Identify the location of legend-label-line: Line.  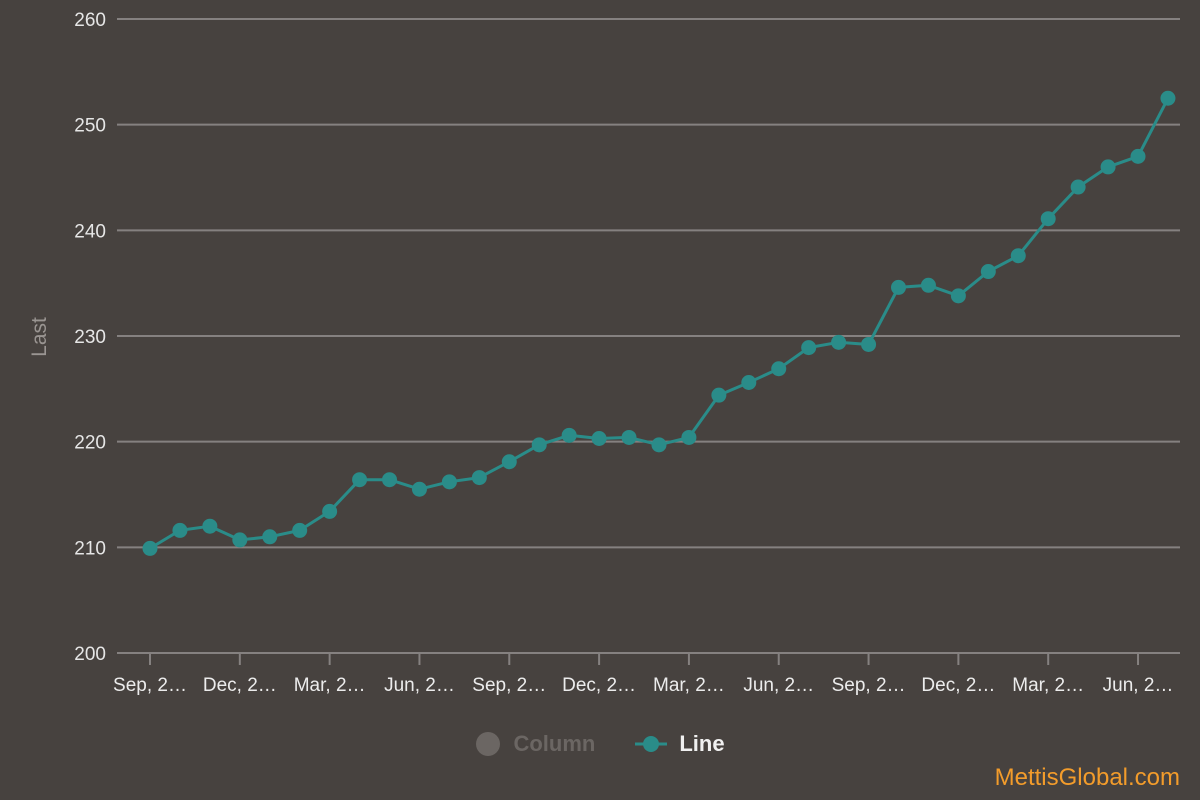
(702, 743).